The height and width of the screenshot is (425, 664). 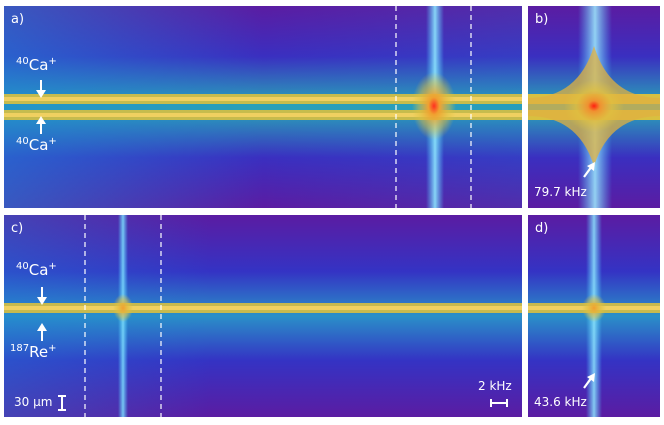 I want to click on panel-b-image, so click(x=594, y=107).